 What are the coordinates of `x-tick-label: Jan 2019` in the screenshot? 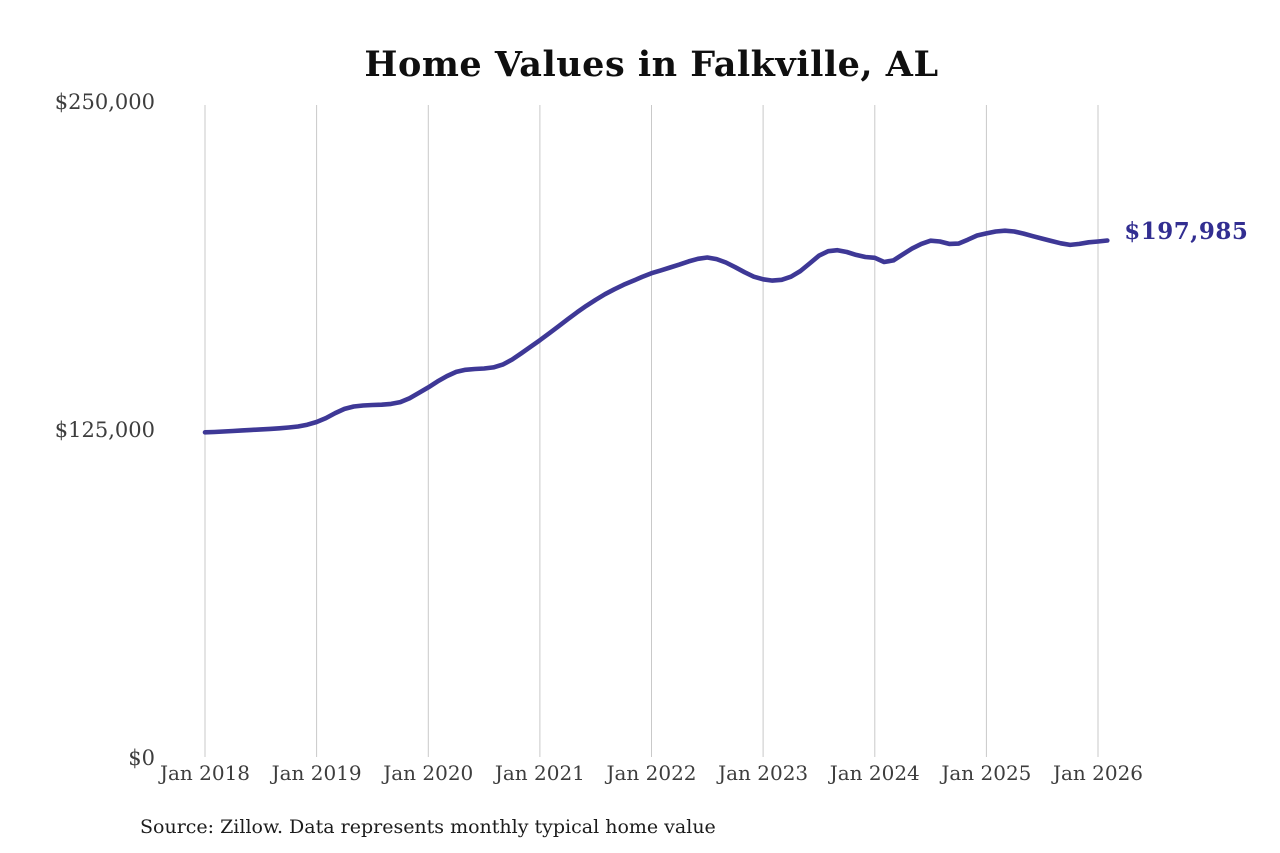 It's located at (316, 773).